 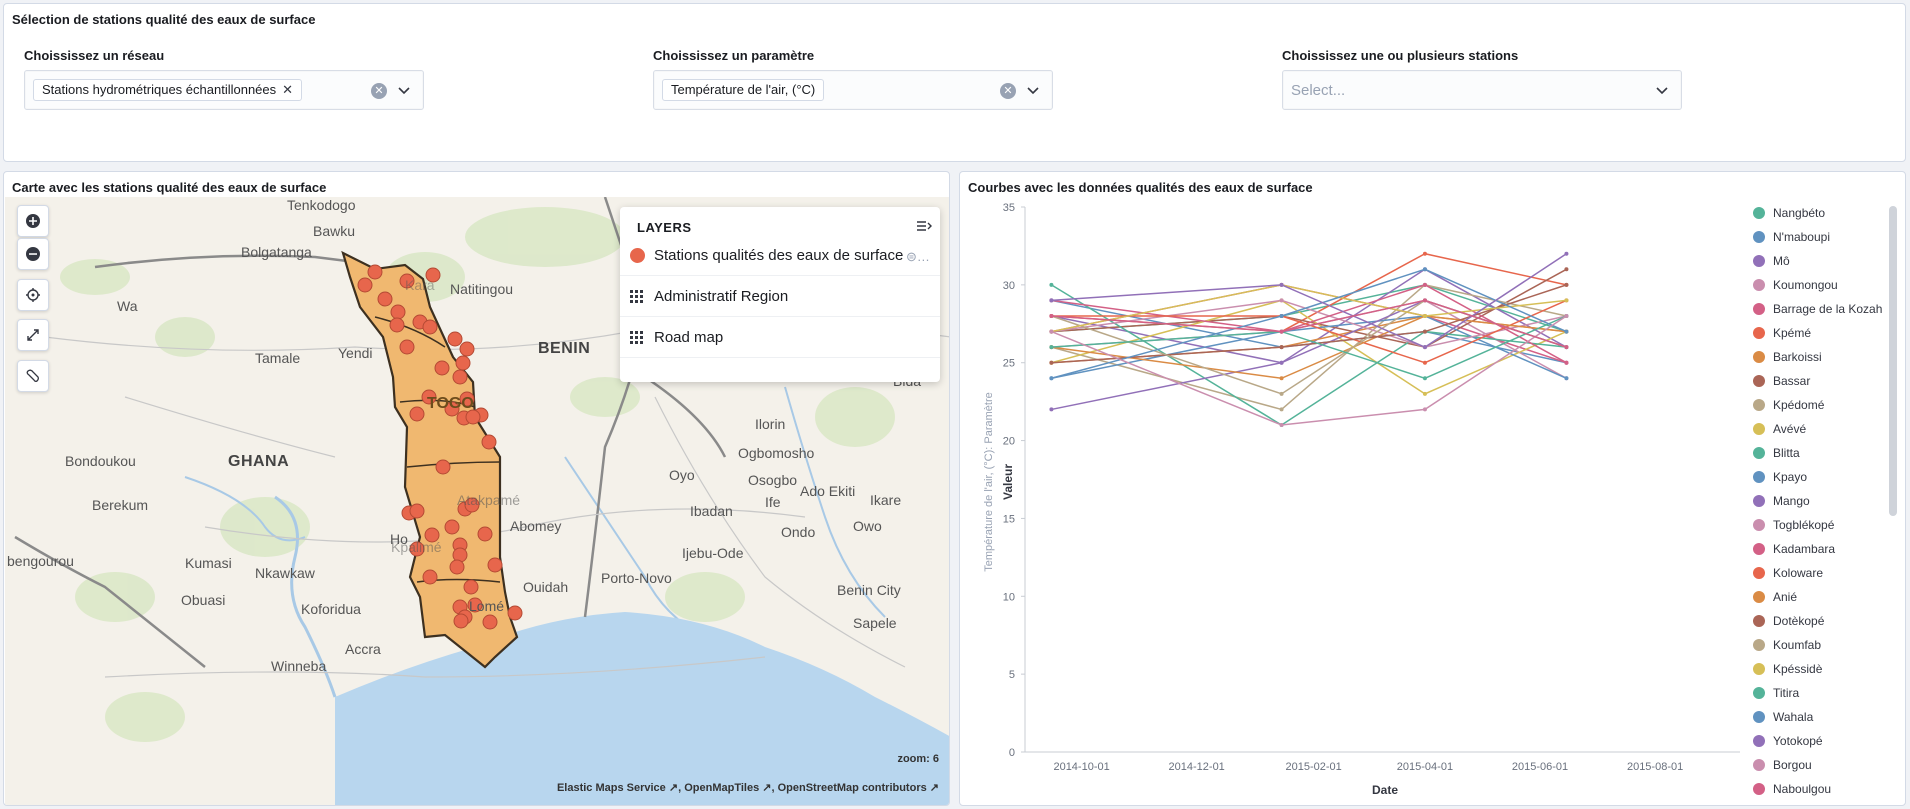 I want to click on legend-label: Kadambara, so click(x=1804, y=549).